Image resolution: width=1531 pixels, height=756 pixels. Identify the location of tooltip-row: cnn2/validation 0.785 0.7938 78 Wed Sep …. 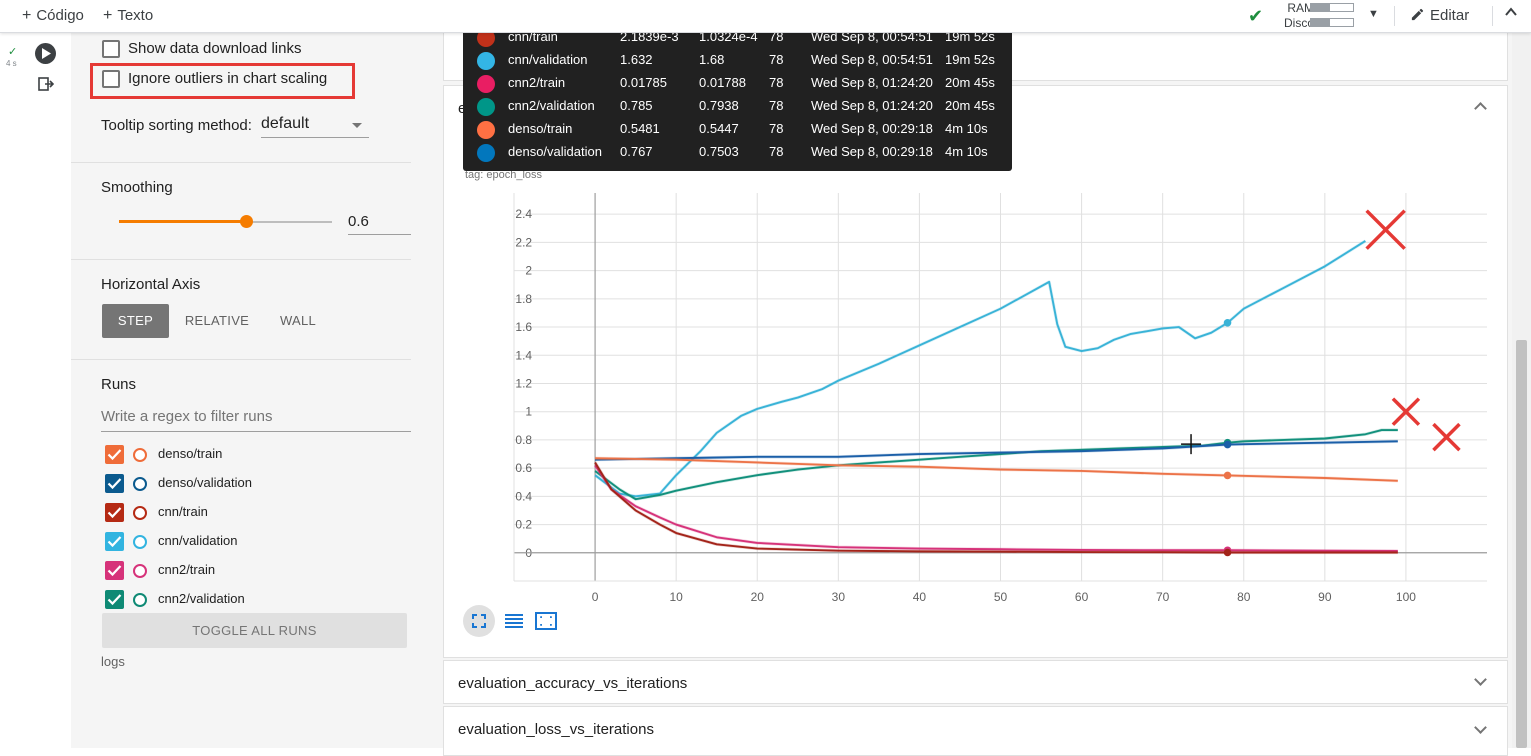
(737, 105).